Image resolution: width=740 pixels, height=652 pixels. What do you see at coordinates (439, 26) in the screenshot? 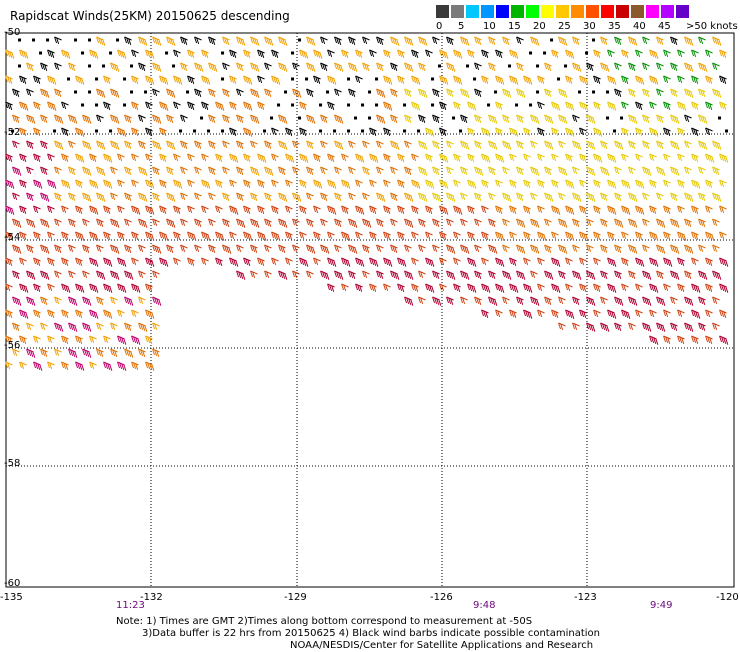
I see `legend-label: 0` at bounding box center [439, 26].